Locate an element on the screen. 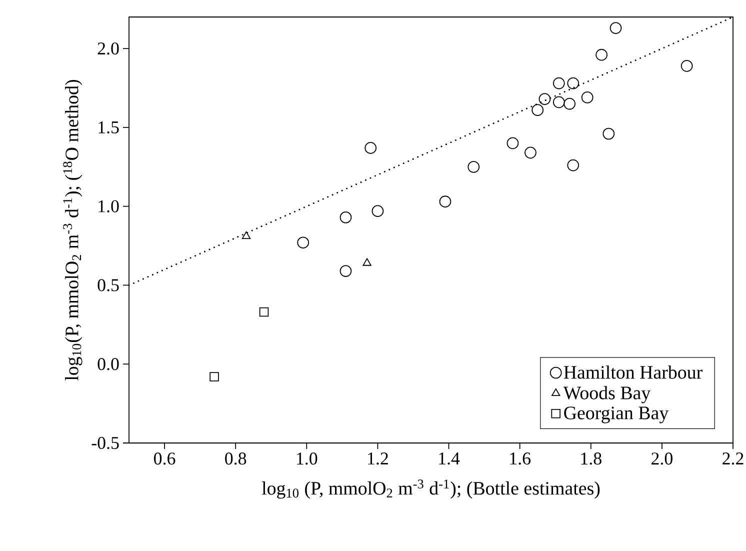  text: log$_{10}$ (P, mmolO$_{2}$ m$^{-3}$ d$^{-1}$); (Bottle estimates) is located at coordinates (431, 489).